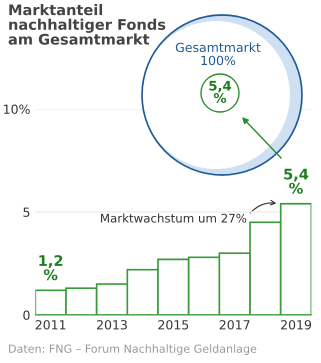 The height and width of the screenshot is (363, 321). What do you see at coordinates (235, 325) in the screenshot?
I see `x-tick-label: 2017` at bounding box center [235, 325].